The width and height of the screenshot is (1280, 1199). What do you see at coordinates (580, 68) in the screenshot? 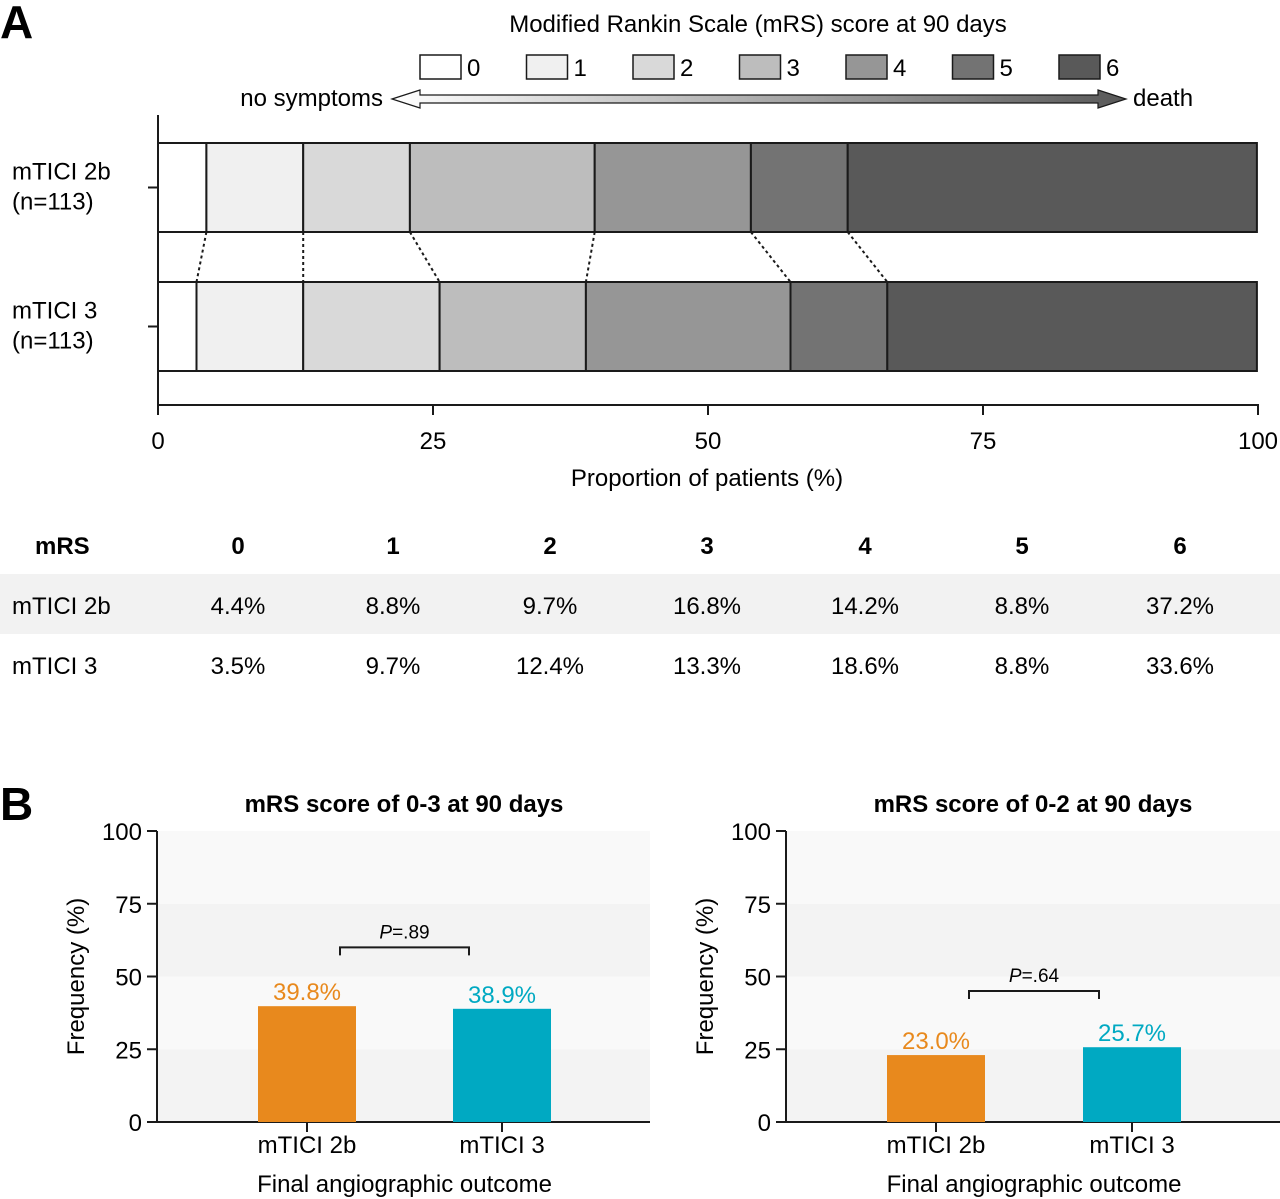
I see `legend-label-1: 1` at bounding box center [580, 68].